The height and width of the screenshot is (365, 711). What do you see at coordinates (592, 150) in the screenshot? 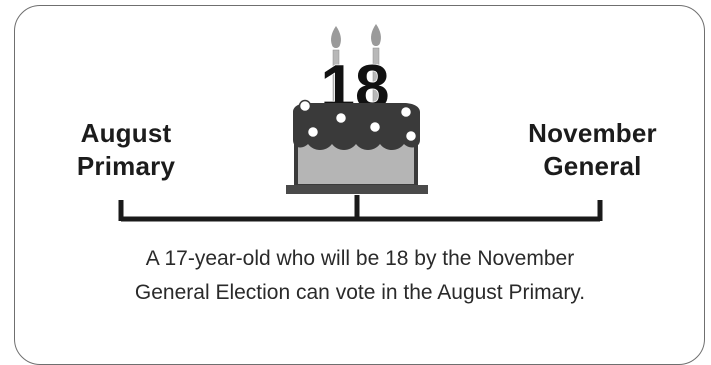
I see `november-general-label: November General` at bounding box center [592, 150].